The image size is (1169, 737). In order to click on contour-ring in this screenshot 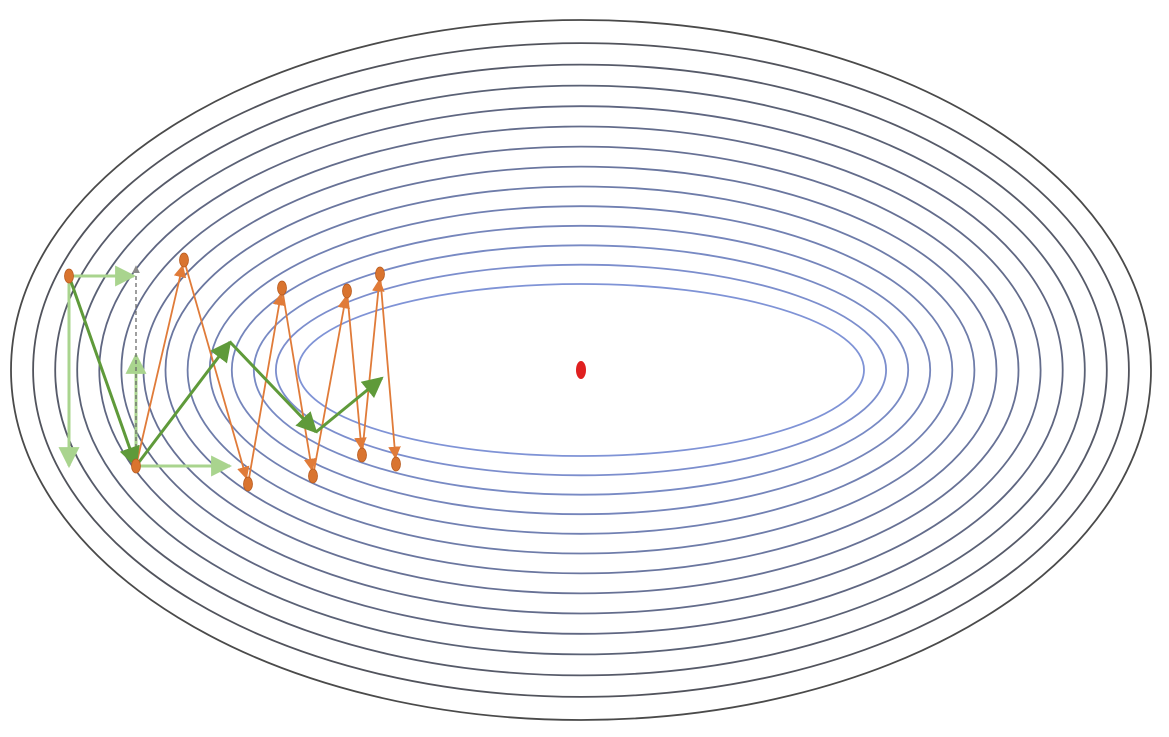, I will do `click(581, 370)`.